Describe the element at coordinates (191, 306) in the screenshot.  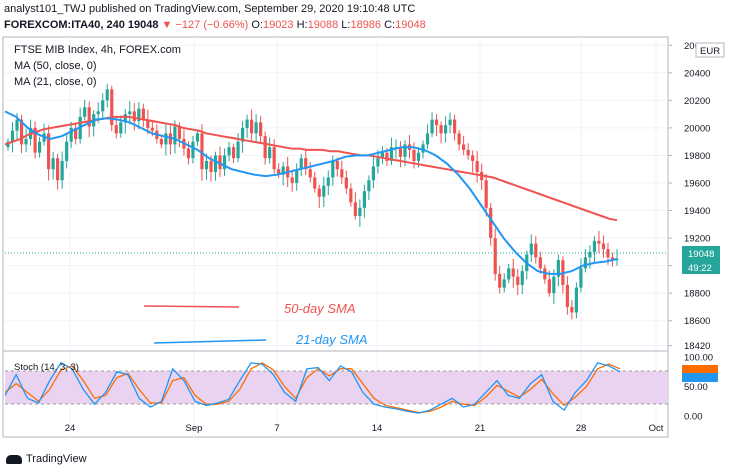
I see `sma50-annotation-line` at that location.